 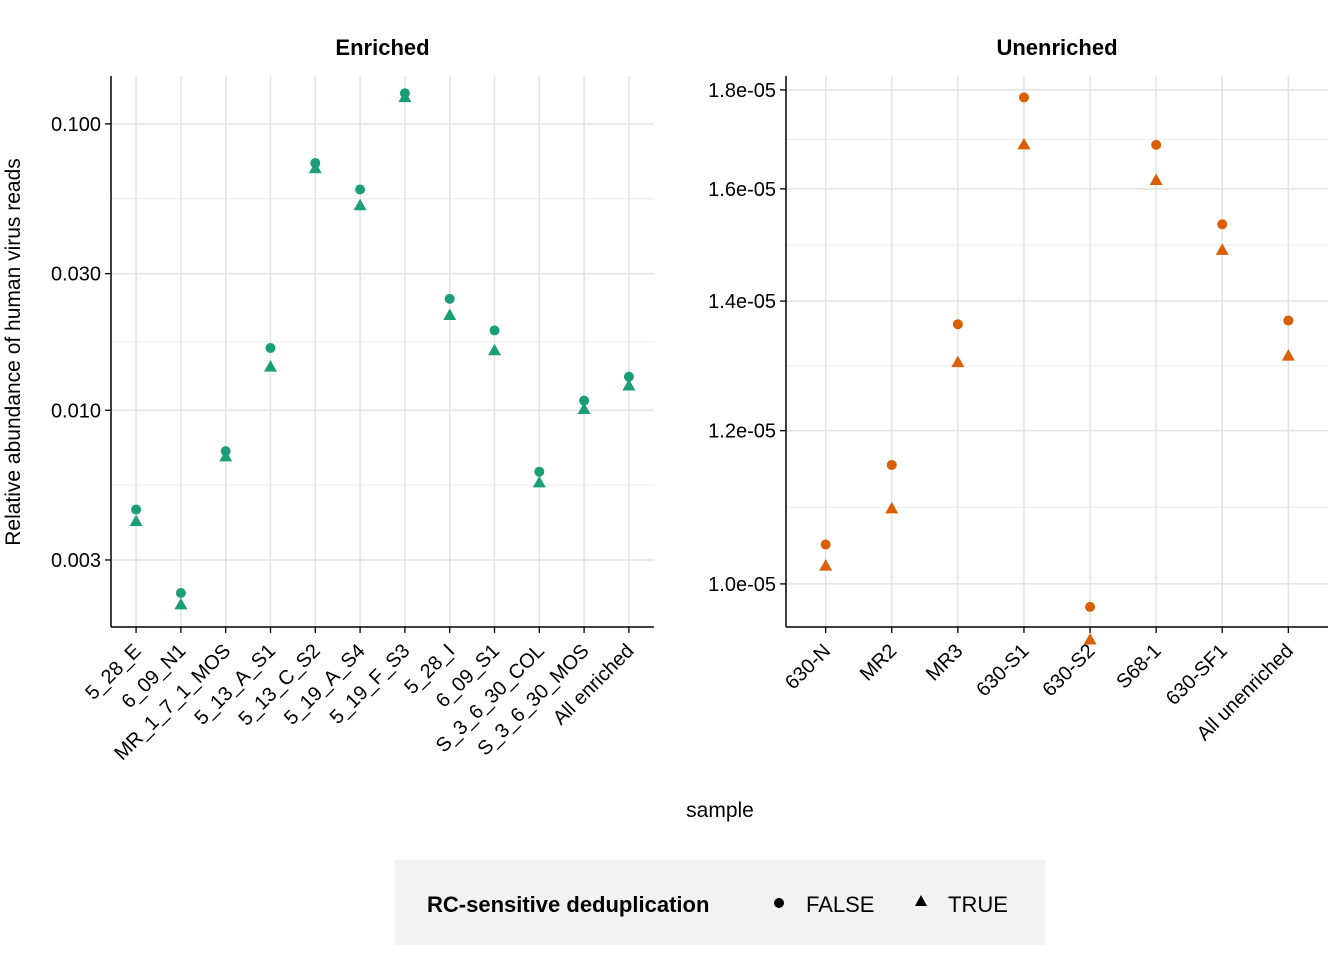 What do you see at coordinates (76, 125) in the screenshot?
I see `y-tick-label: 0.100` at bounding box center [76, 125].